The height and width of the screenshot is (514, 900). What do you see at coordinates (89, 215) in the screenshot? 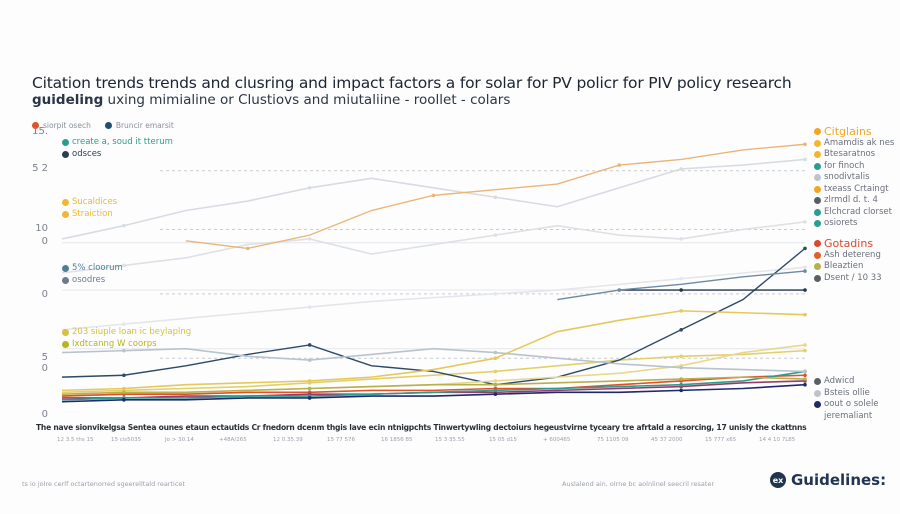
I see `legend-item: Straiction` at bounding box center [89, 215].